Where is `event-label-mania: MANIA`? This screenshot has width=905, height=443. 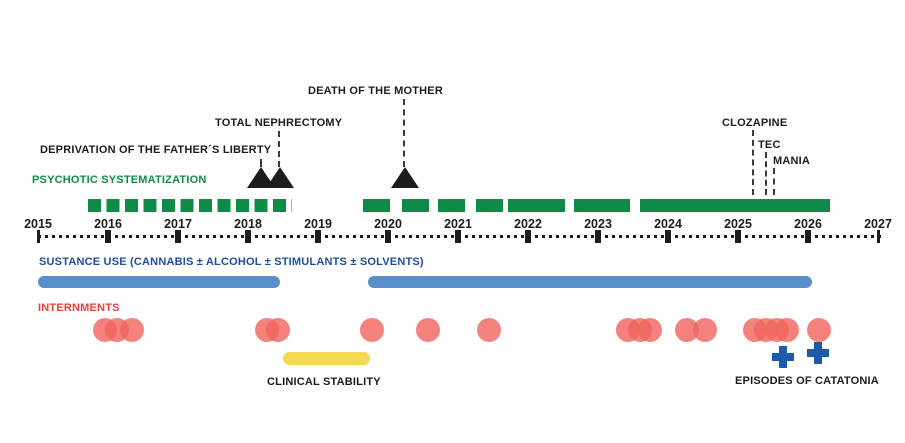 event-label-mania: MANIA is located at coordinates (792, 161).